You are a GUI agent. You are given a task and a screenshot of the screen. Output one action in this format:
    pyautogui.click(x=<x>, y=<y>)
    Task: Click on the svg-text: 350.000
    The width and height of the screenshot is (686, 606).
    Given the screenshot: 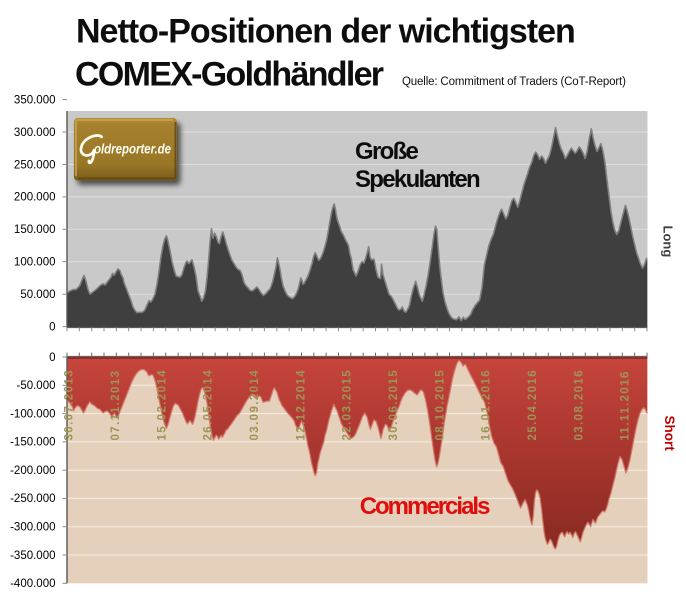 What is the action you would take?
    pyautogui.click(x=35, y=100)
    